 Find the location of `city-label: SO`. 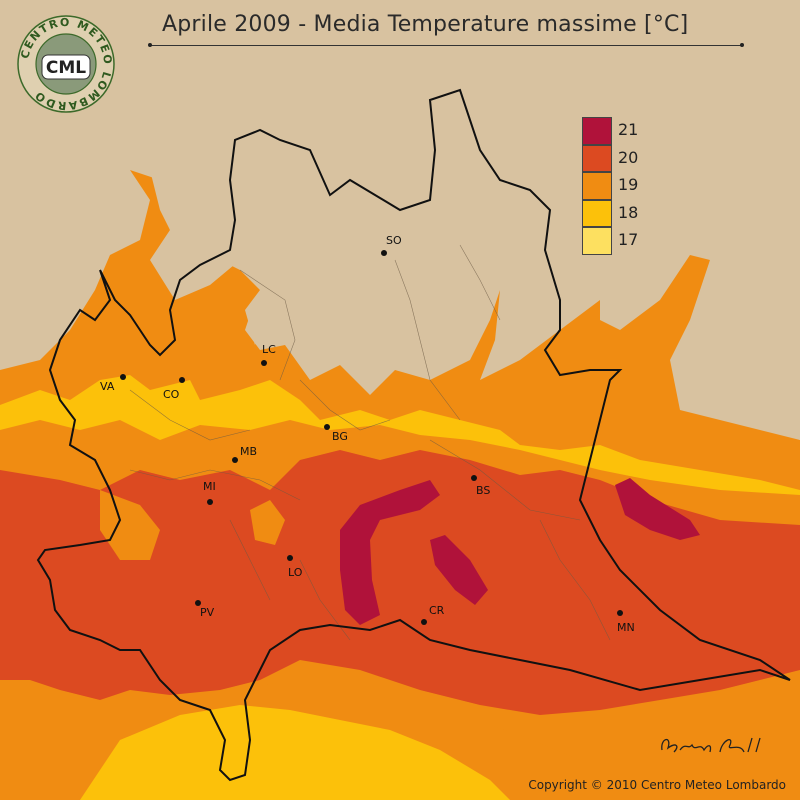

city-label: SO is located at coordinates (394, 240).